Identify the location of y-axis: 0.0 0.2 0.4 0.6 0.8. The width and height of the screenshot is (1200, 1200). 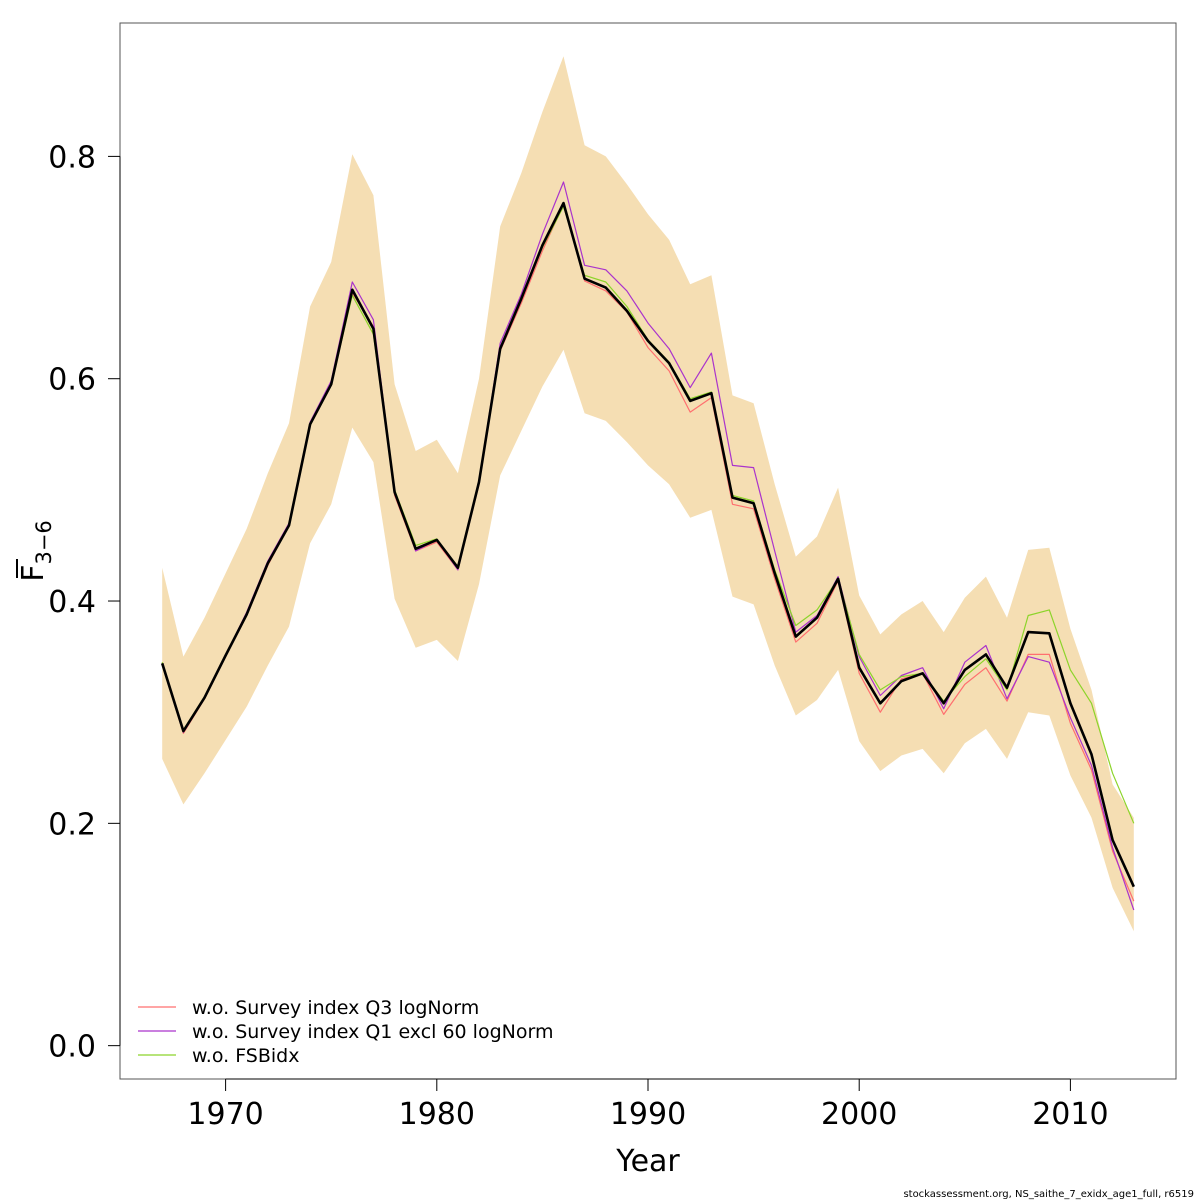
(84, 602).